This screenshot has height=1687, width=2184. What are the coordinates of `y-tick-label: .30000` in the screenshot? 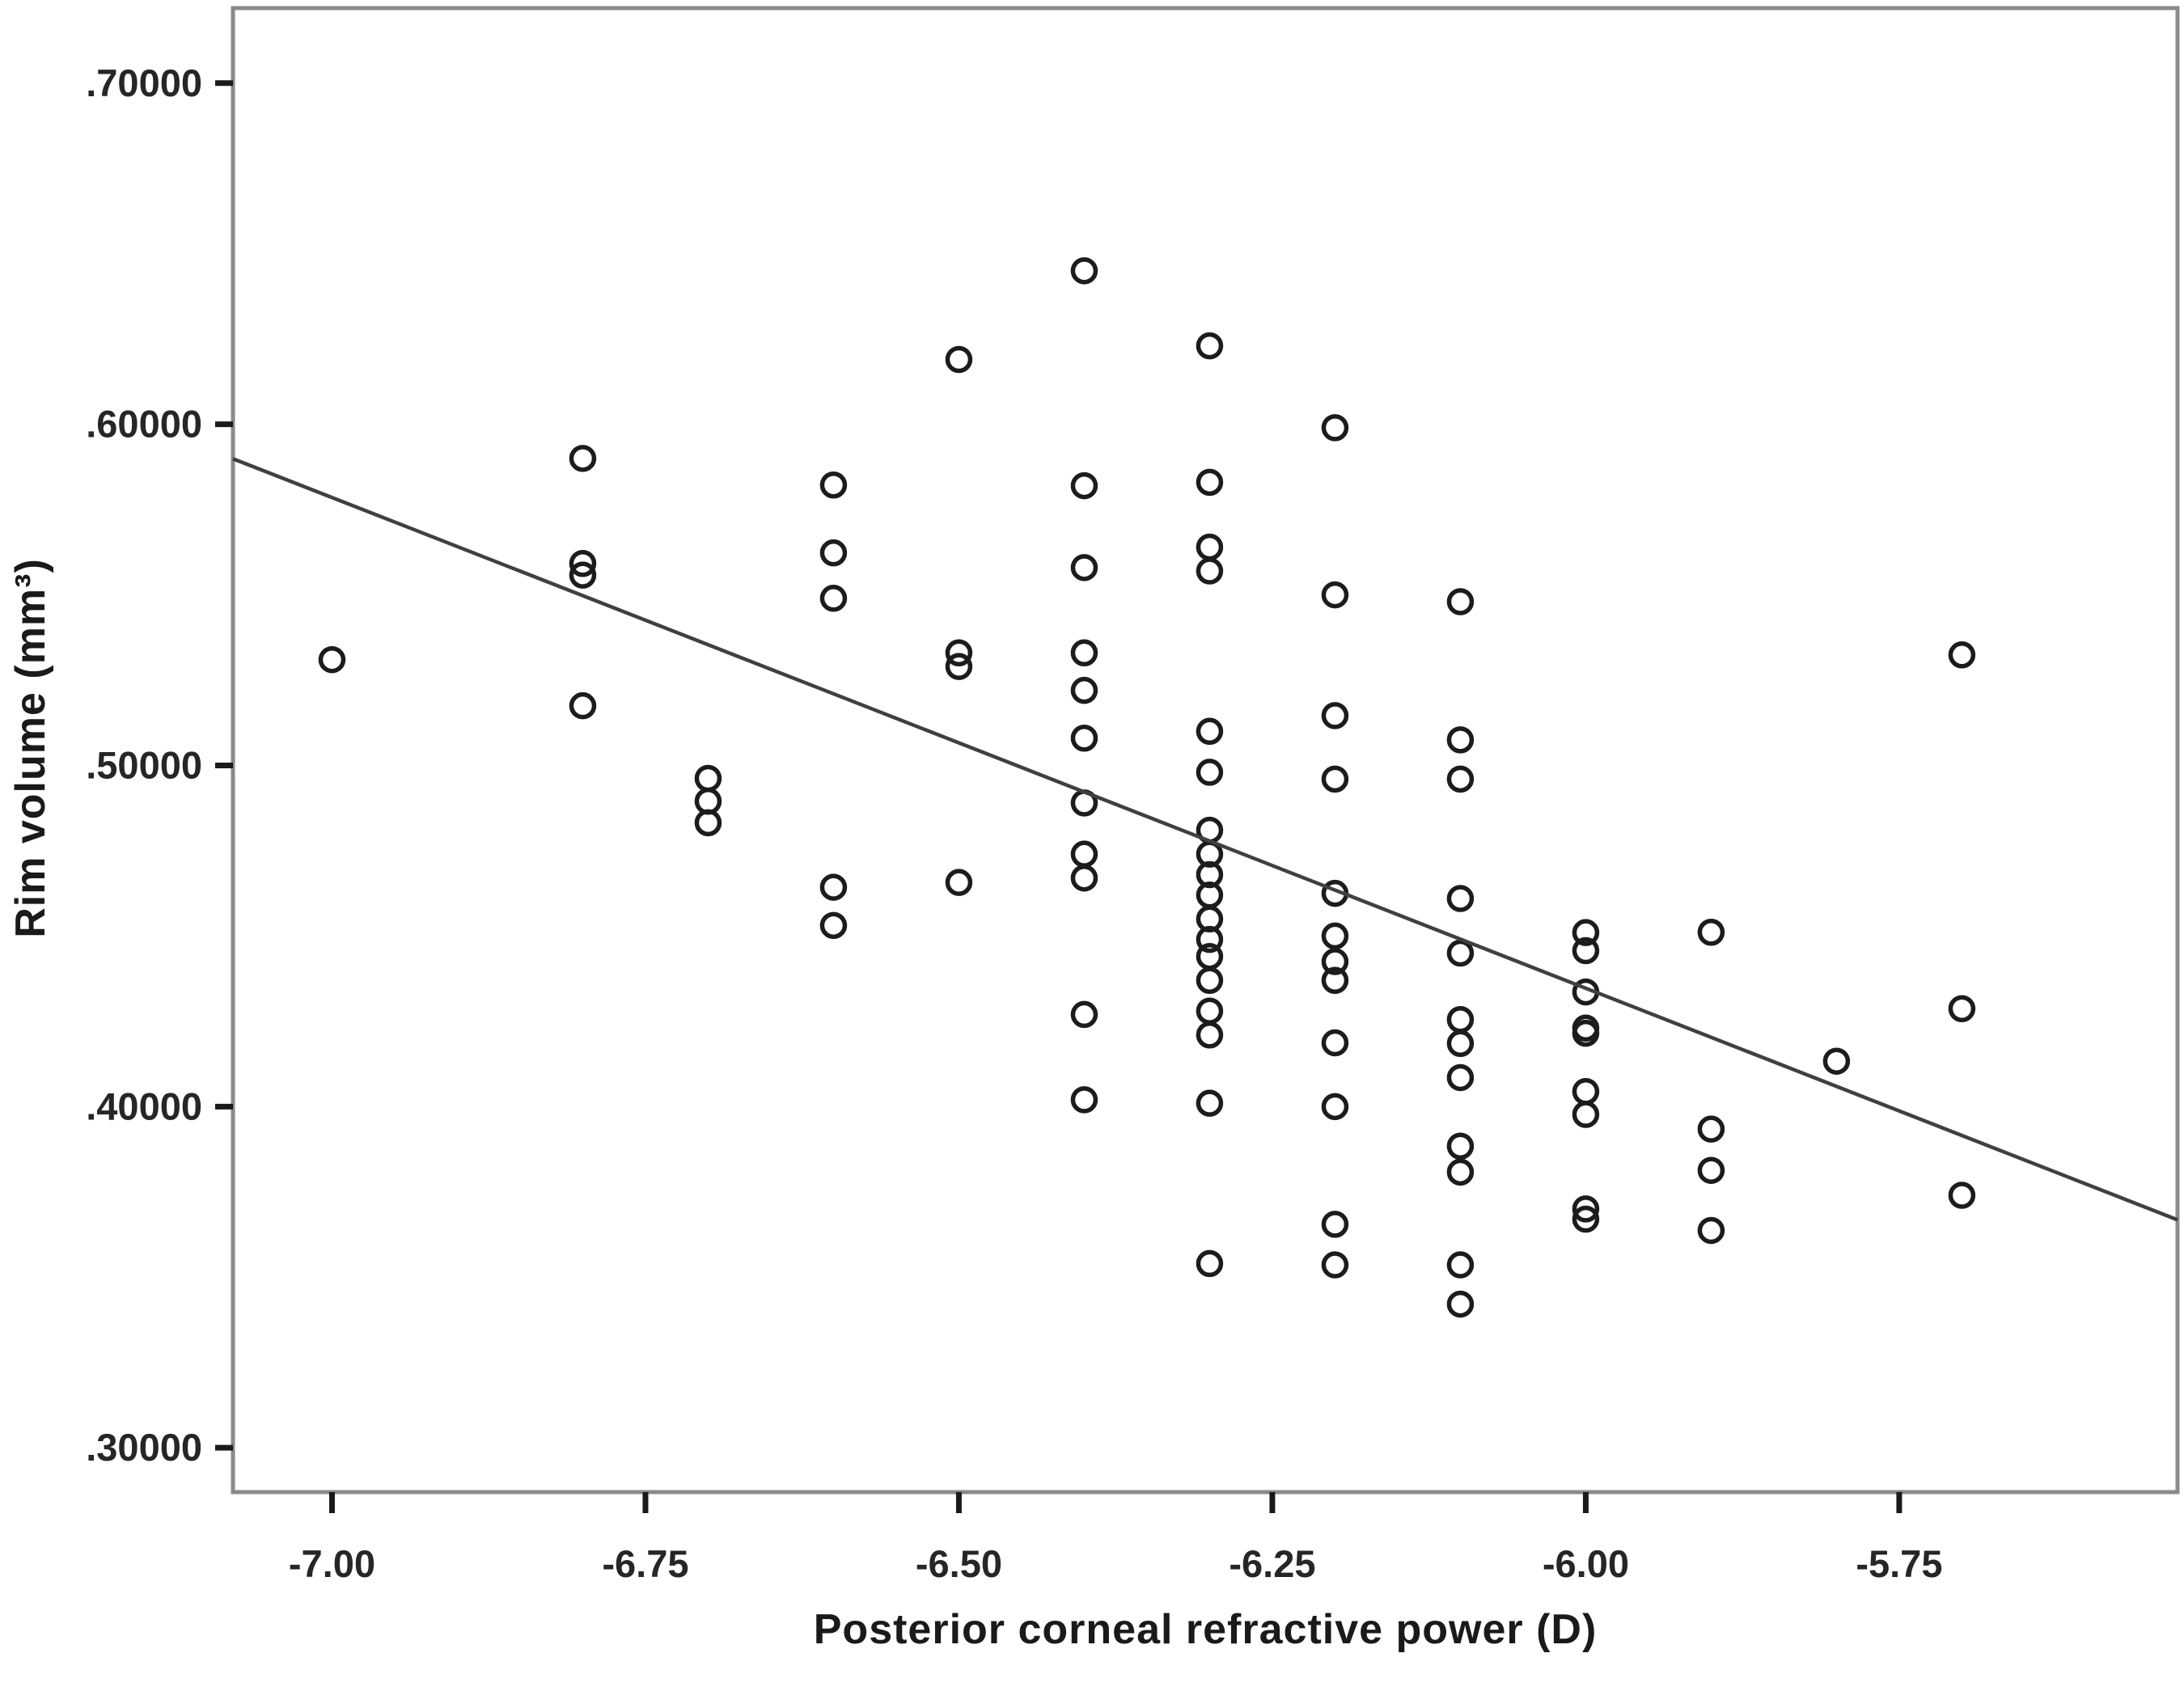 It's located at (144, 1448).